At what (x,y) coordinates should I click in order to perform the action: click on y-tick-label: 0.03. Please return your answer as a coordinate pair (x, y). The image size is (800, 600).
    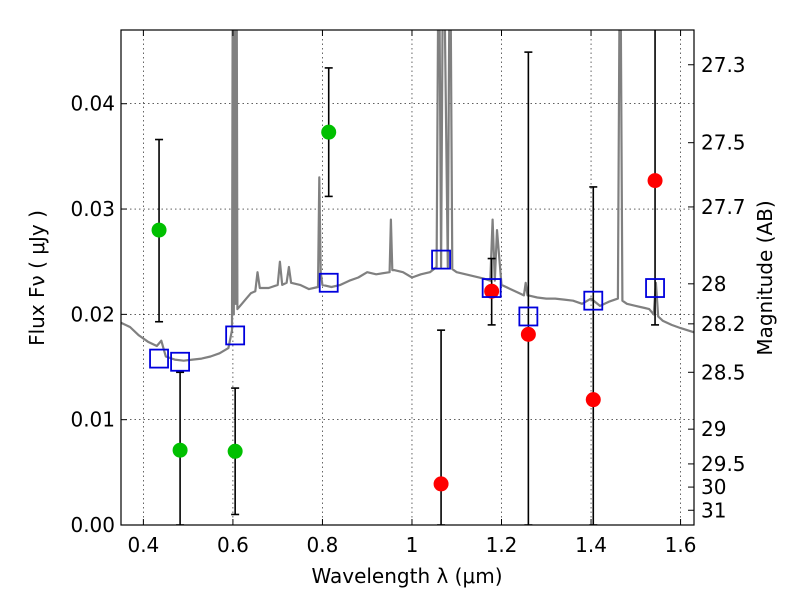
    Looking at the image, I should click on (92, 209).